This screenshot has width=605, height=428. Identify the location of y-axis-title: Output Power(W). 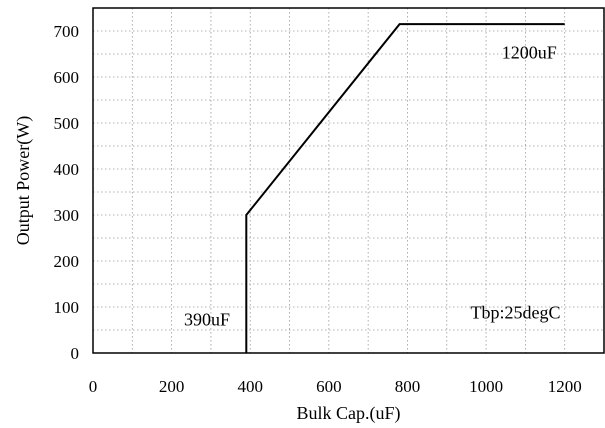
(23, 180).